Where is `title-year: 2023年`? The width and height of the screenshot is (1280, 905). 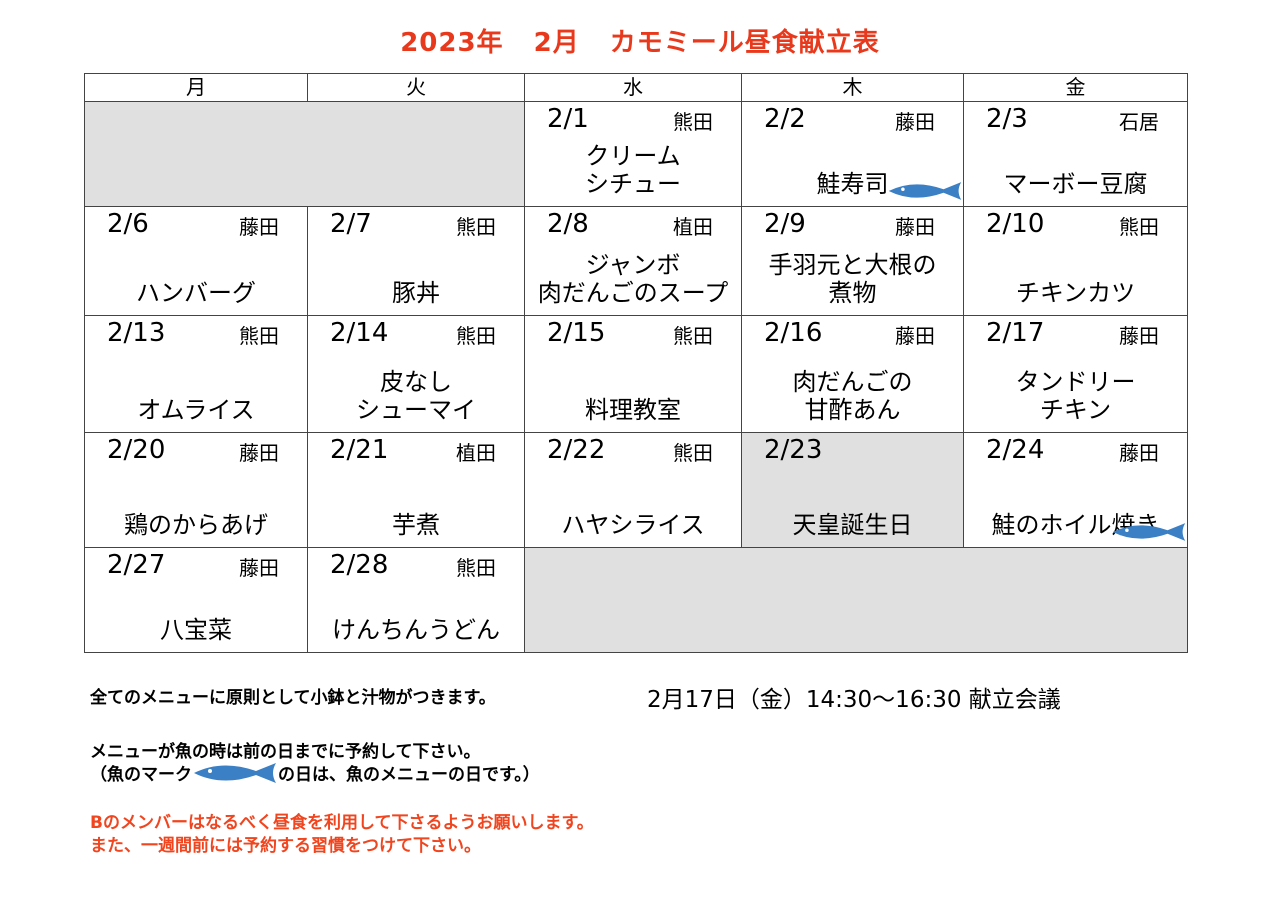 title-year: 2023年 is located at coordinates (452, 43).